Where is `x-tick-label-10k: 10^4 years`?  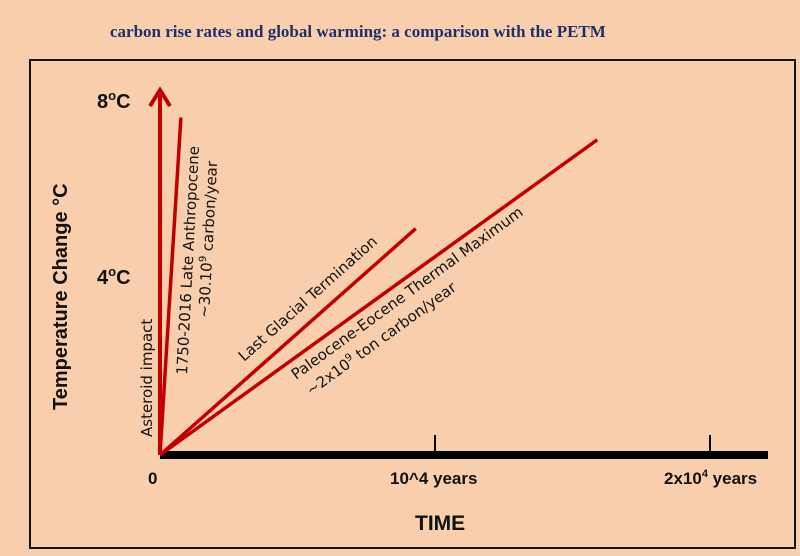
x-tick-label-10k: 10^4 years is located at coordinates (433, 478).